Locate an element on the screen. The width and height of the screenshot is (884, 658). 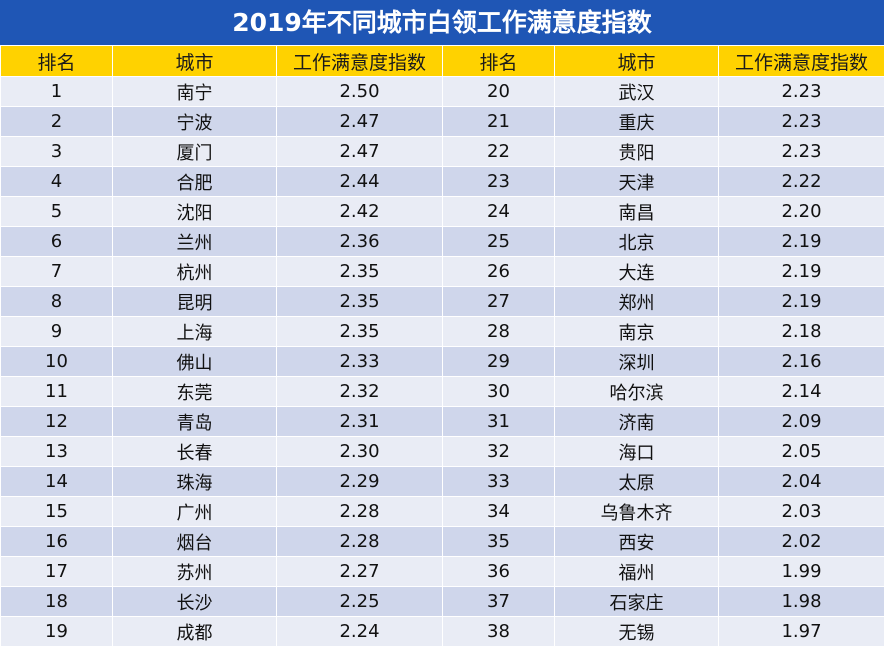
cell-rank-right: 29 is located at coordinates (498, 361).